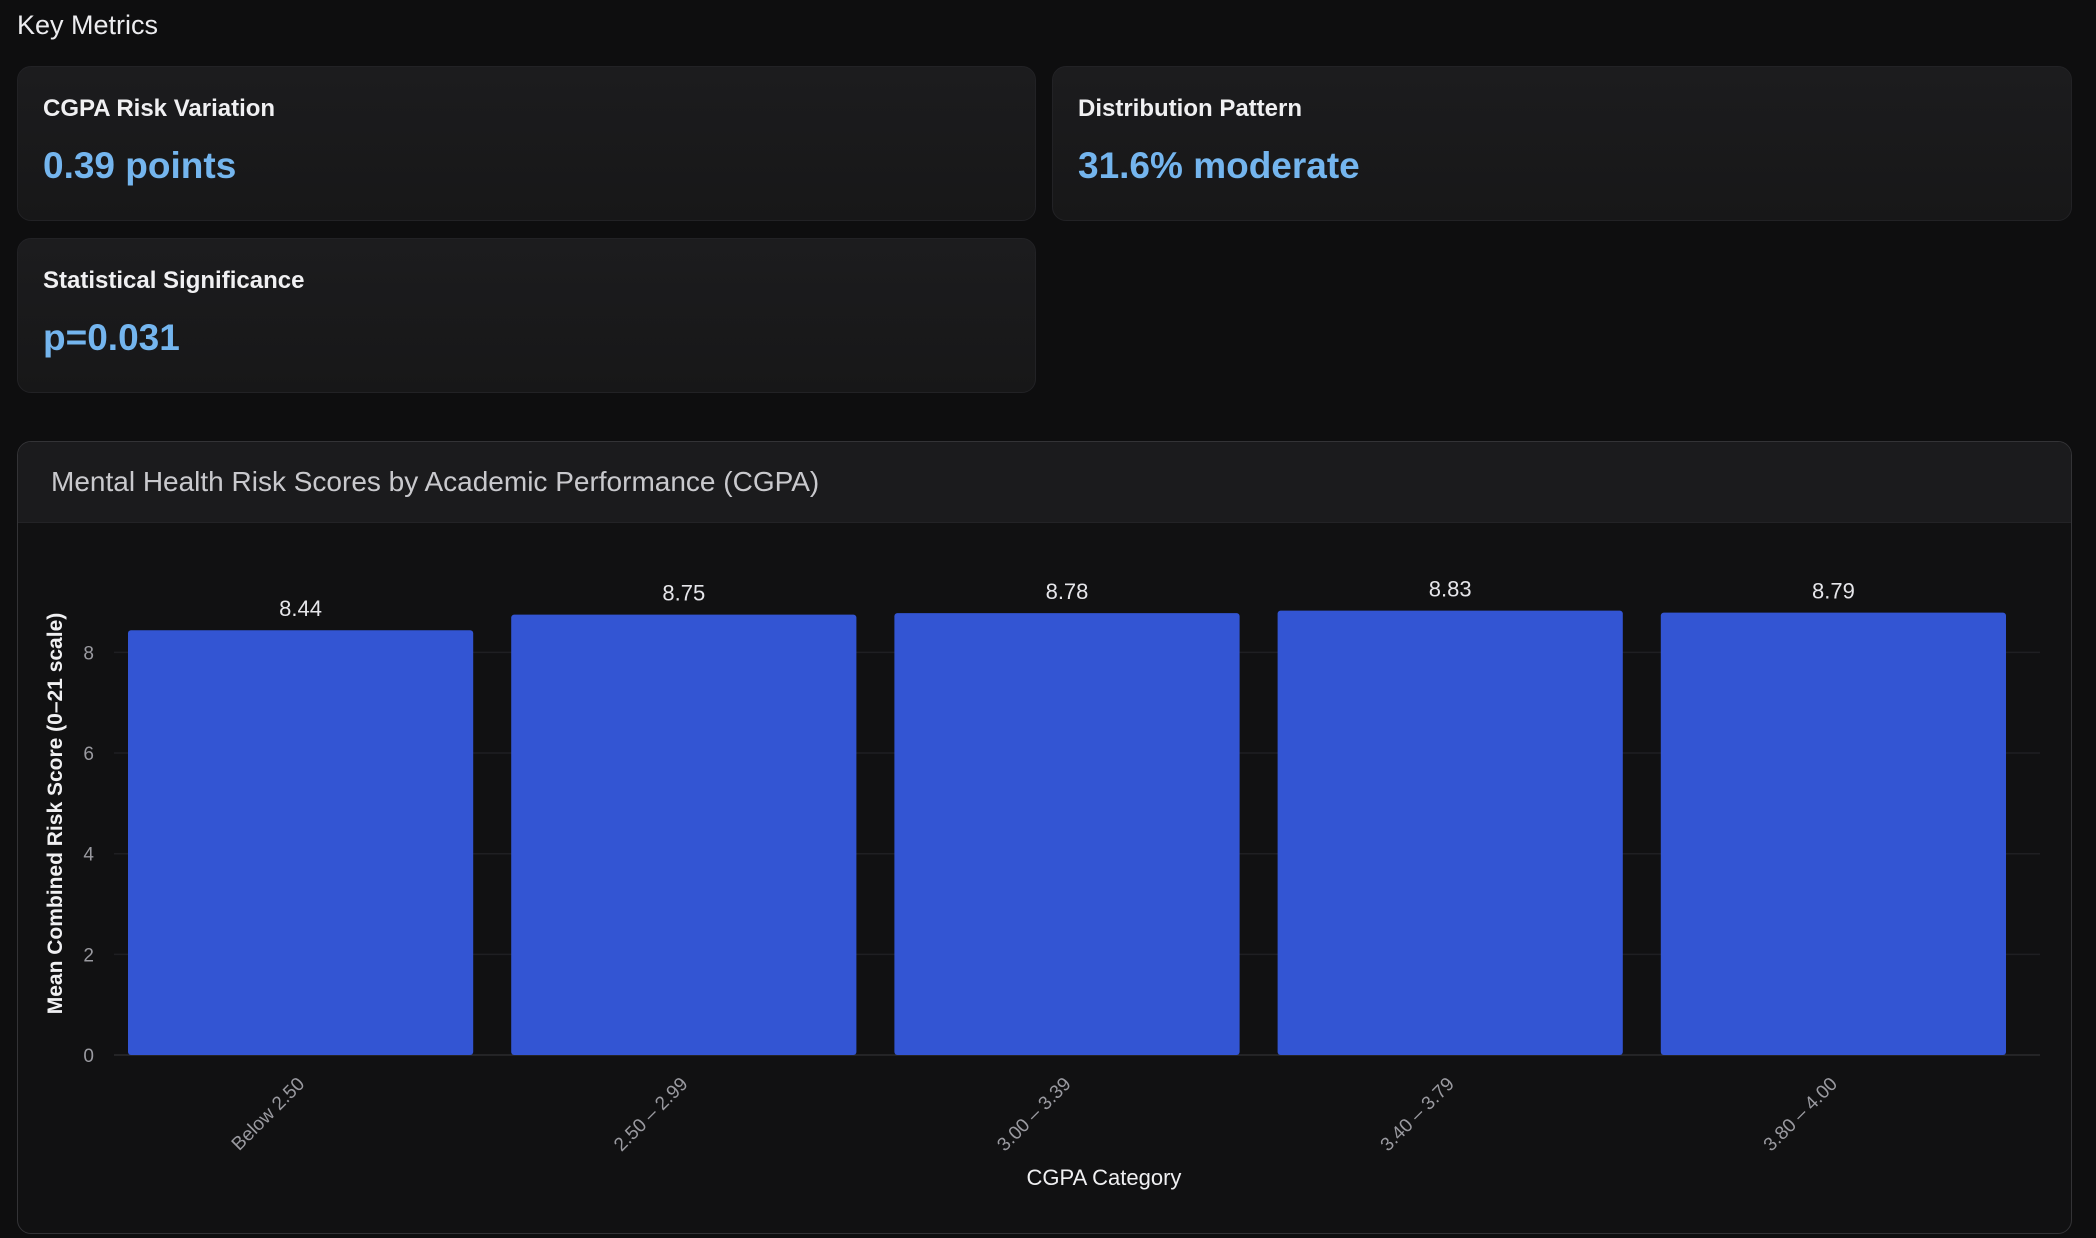 The image size is (2096, 1238). I want to click on data-label: 8.78, so click(1067, 591).